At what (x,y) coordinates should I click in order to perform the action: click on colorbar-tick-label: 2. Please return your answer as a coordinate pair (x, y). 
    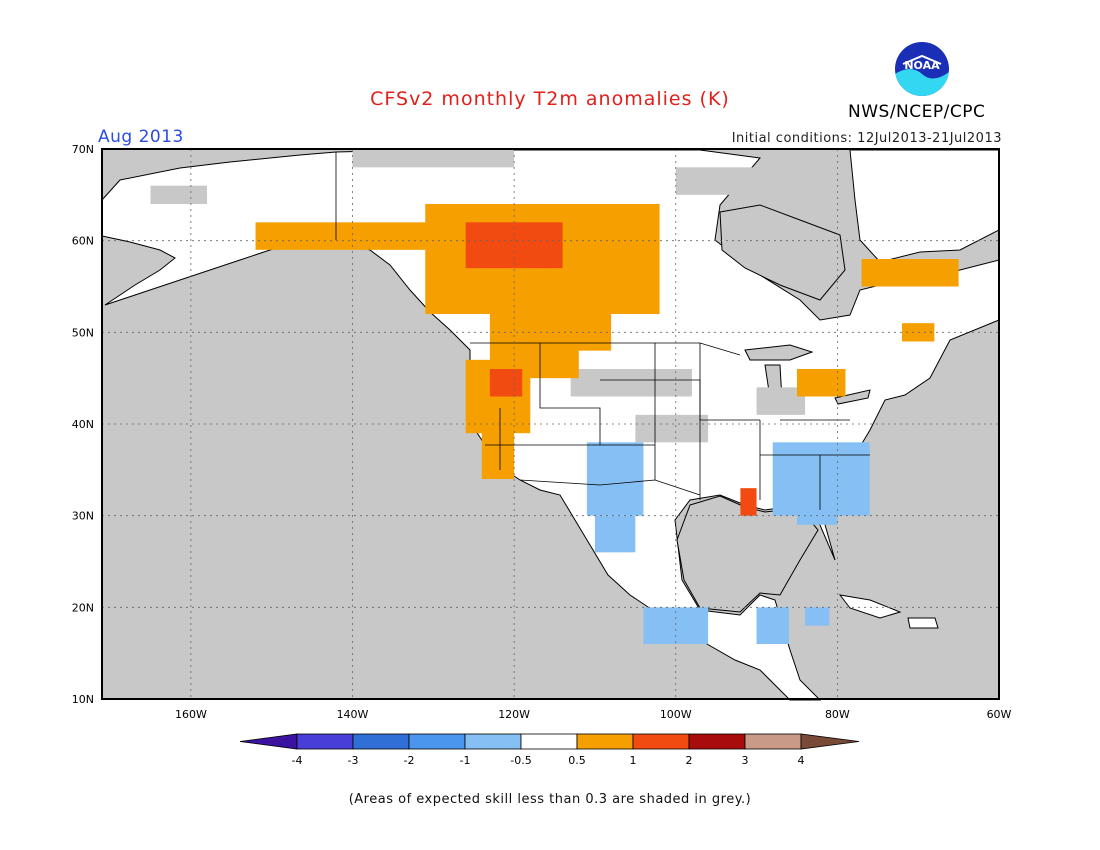
    Looking at the image, I should click on (689, 760).